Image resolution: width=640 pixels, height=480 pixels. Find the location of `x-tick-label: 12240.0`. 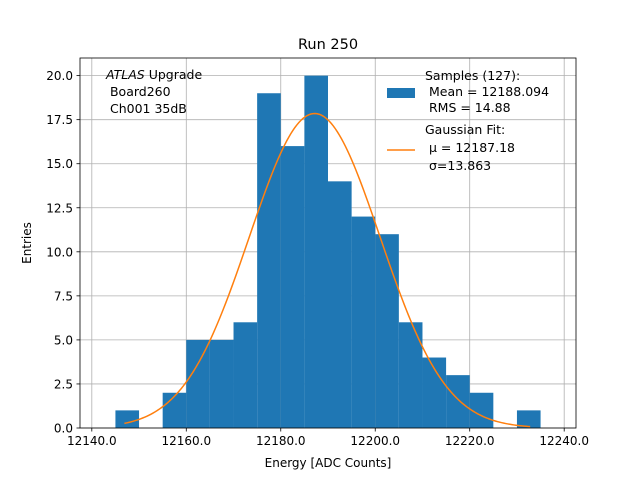

x-tick-label: 12240.0 is located at coordinates (564, 441).